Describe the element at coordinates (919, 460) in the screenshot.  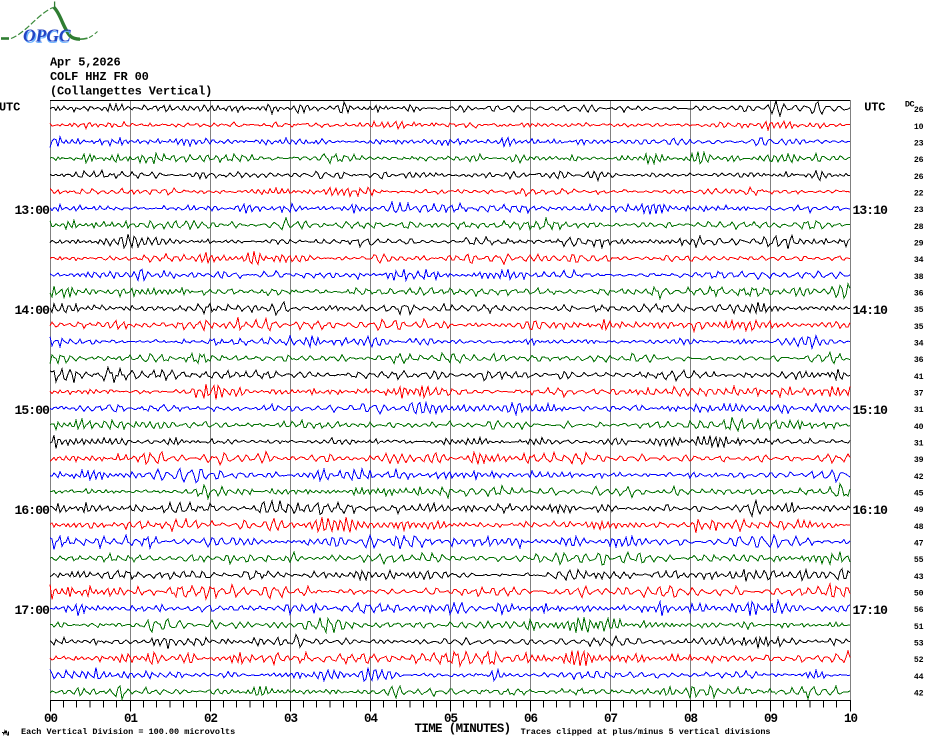
I see `svg-text: 39` at that location.